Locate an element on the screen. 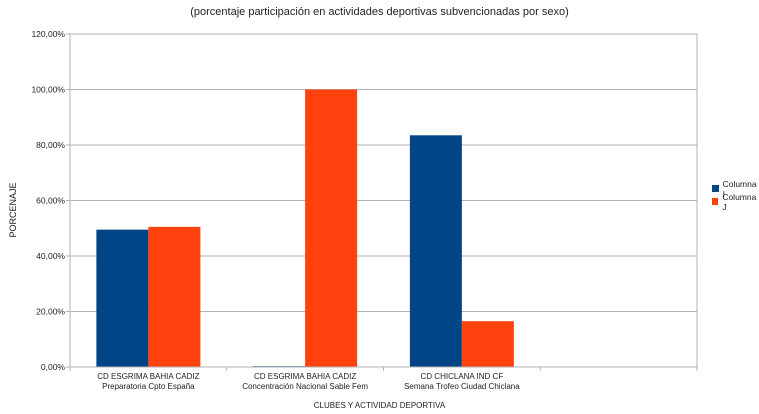  y-tick-label: 60,00% is located at coordinates (50, 201).